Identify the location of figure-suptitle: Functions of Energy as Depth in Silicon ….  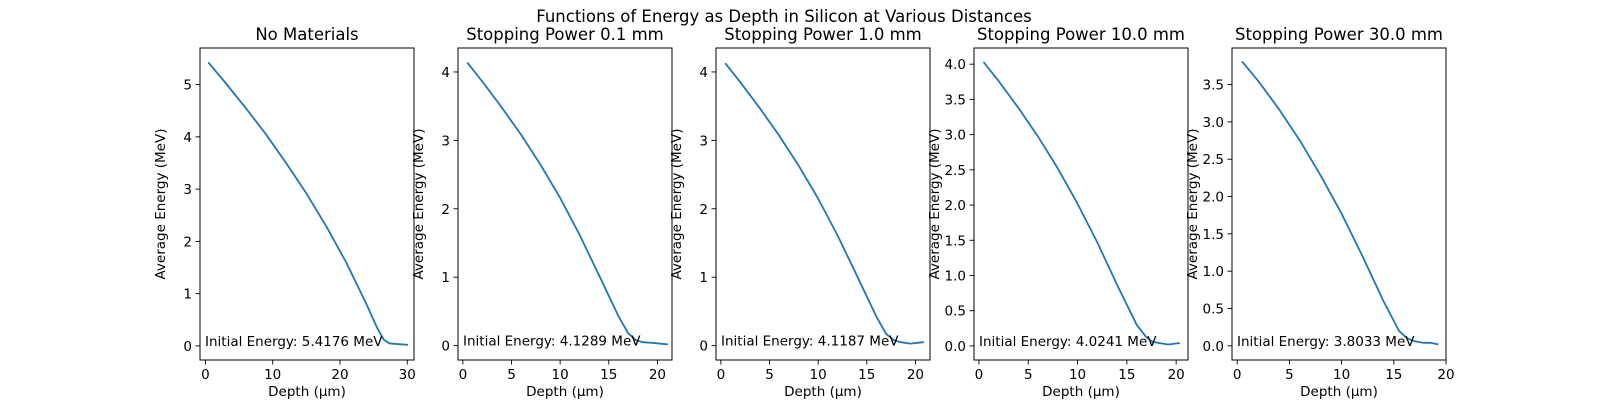
(783, 16).